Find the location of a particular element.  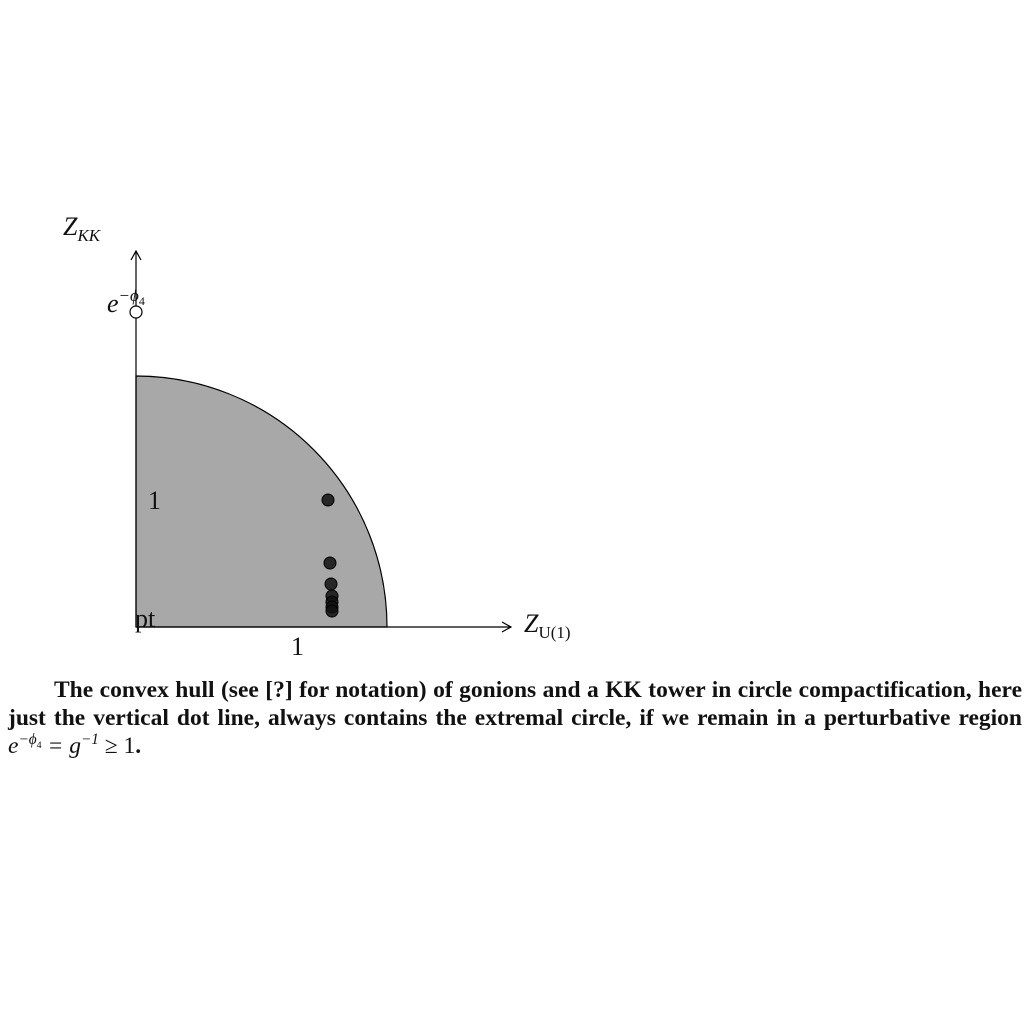

f-sup1-text: −ϕ is located at coordinates (27, 740).